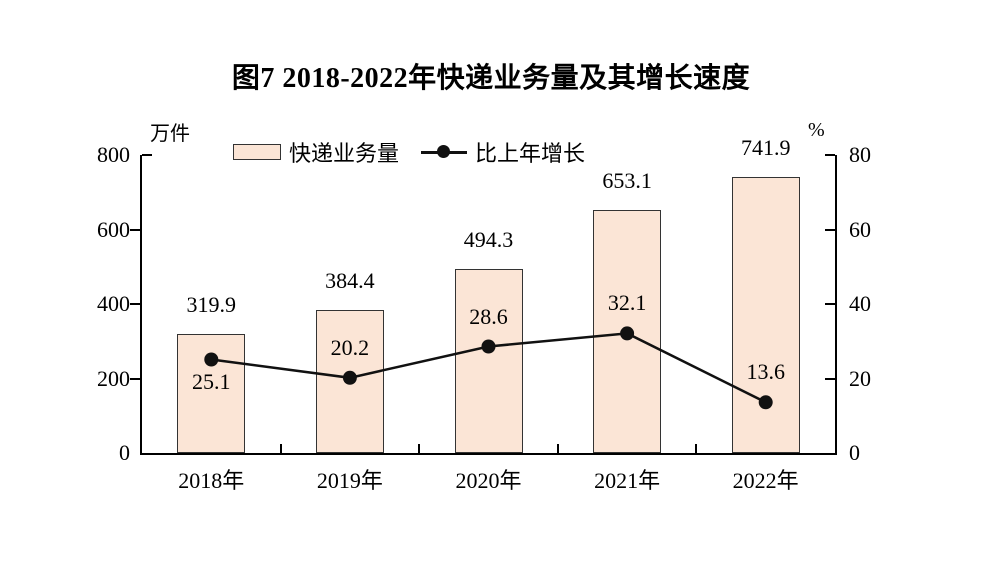 The width and height of the screenshot is (982, 564). What do you see at coordinates (349, 377) in the screenshot?
I see `line-point-2019年` at bounding box center [349, 377].